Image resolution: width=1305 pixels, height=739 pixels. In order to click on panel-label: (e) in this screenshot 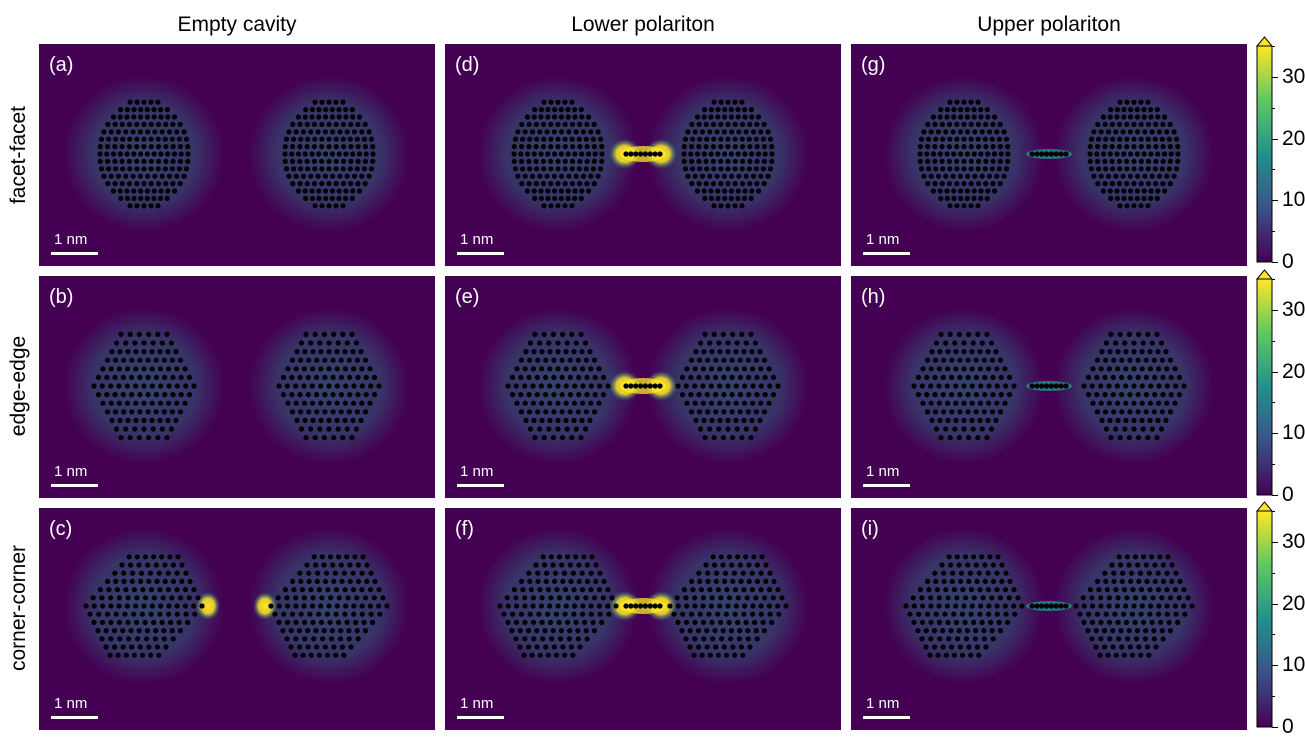, I will do `click(467, 297)`.